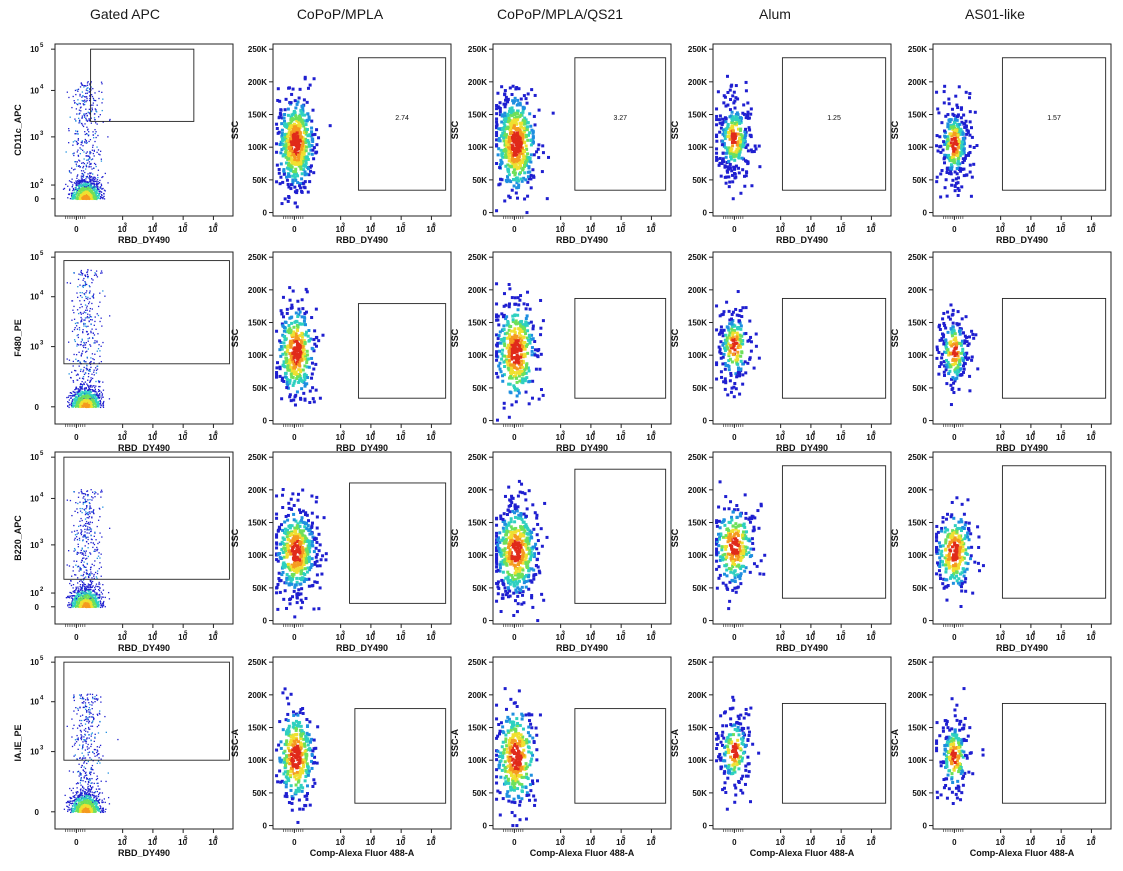 The width and height of the screenshot is (1123, 871). What do you see at coordinates (620, 118) in the screenshot?
I see `gate-percent: 3.27` at bounding box center [620, 118].